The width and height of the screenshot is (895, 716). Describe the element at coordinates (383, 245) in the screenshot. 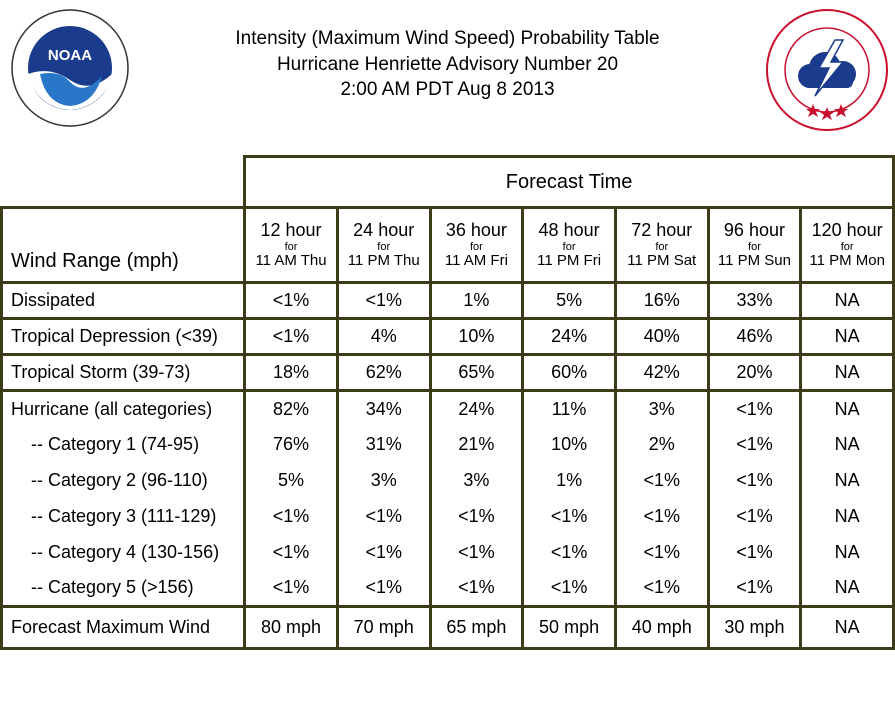

I see `column-header: 24 hour for 11 PM Thu` at that location.